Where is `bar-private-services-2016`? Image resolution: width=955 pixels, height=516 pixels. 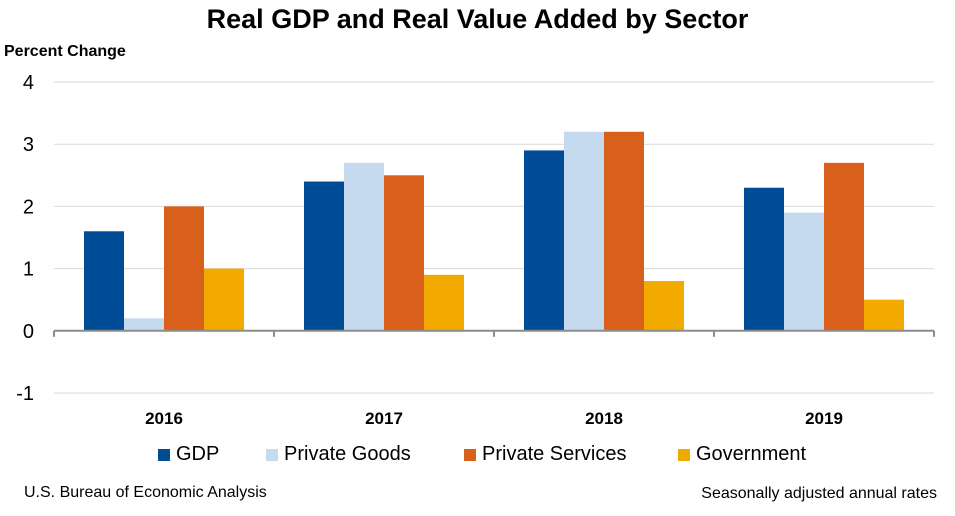 bar-private-services-2016 is located at coordinates (184, 268).